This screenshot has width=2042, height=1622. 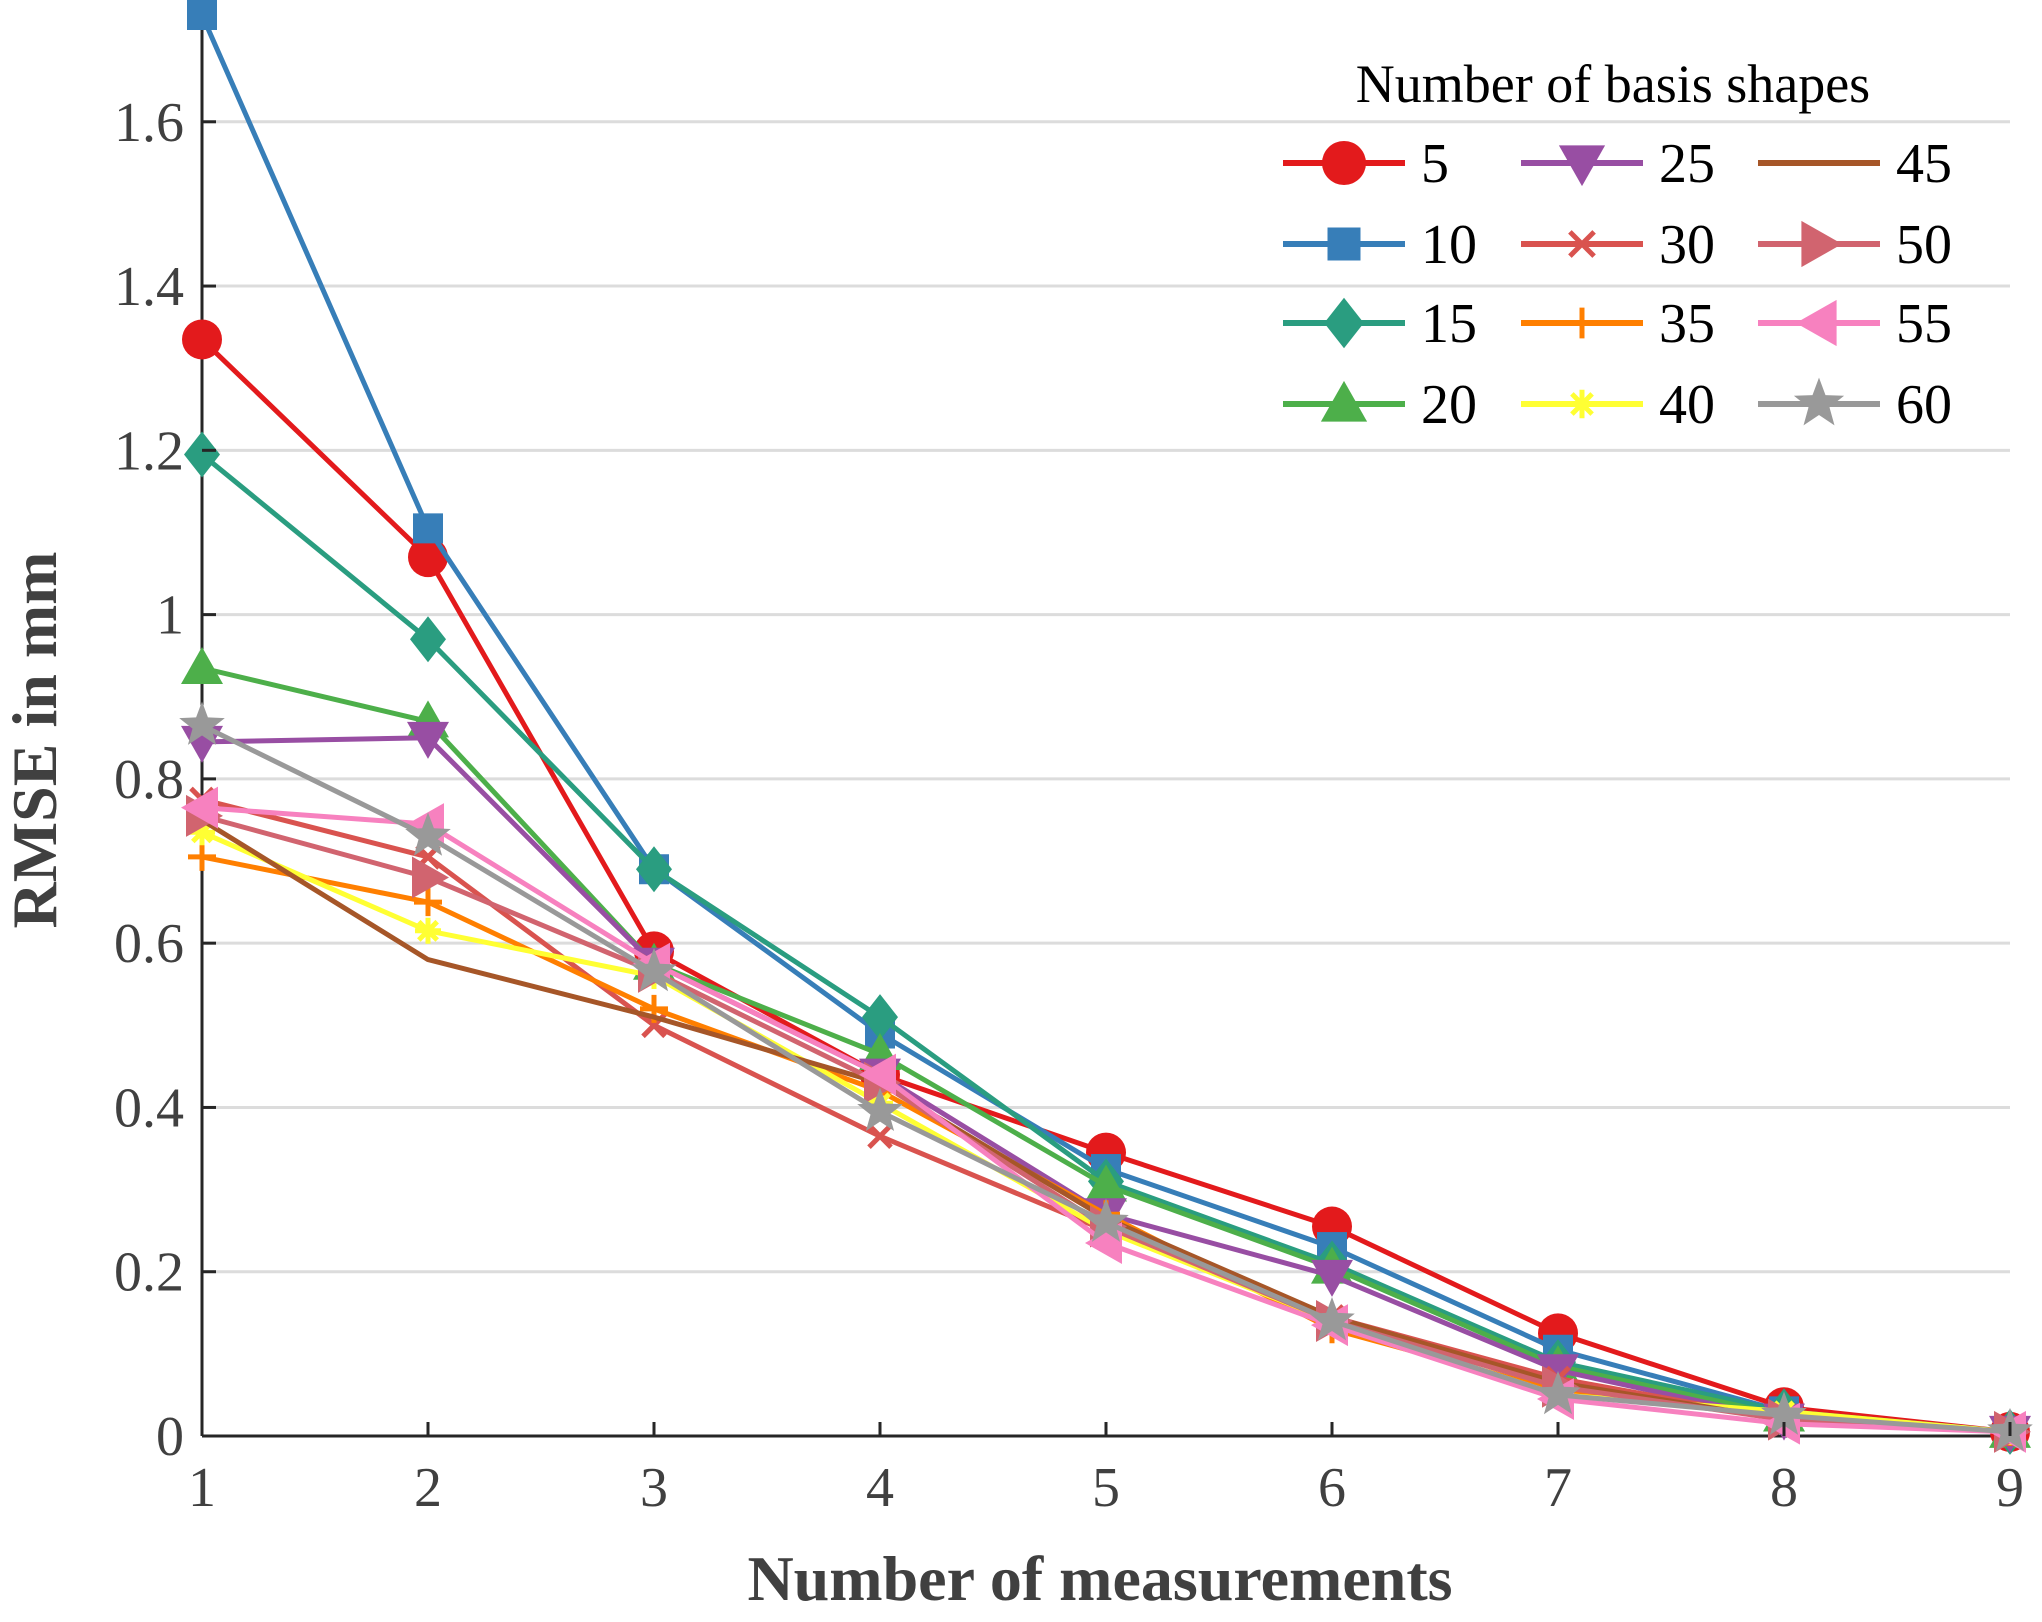 I want to click on legend-entry-25: 25, so click(x=1618, y=164).